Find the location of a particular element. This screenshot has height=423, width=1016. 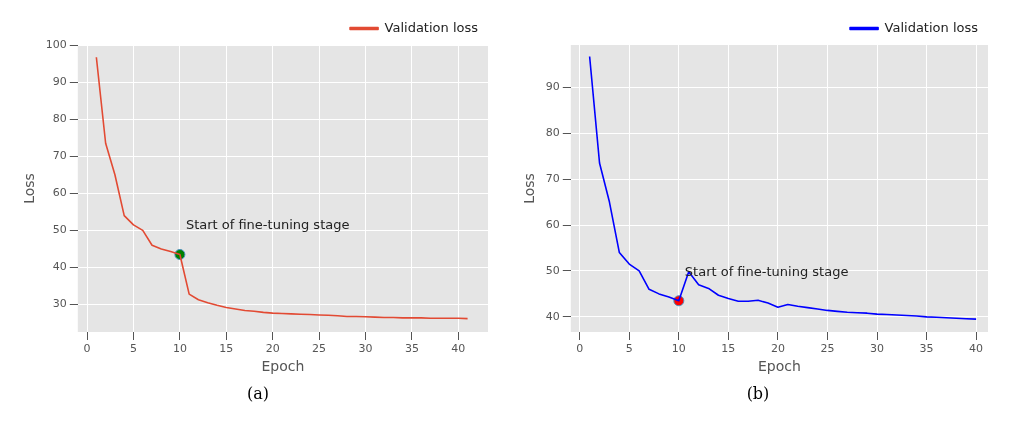

text: (a) is located at coordinates (258, 393).